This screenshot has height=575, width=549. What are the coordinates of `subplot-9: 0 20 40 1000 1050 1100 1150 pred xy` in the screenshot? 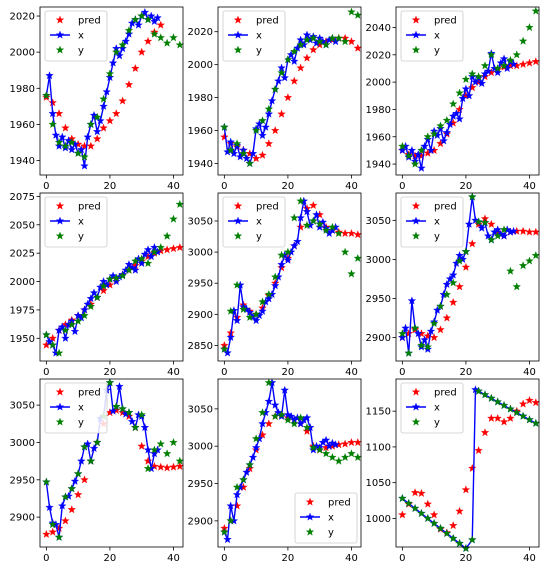 It's located at (453, 471).